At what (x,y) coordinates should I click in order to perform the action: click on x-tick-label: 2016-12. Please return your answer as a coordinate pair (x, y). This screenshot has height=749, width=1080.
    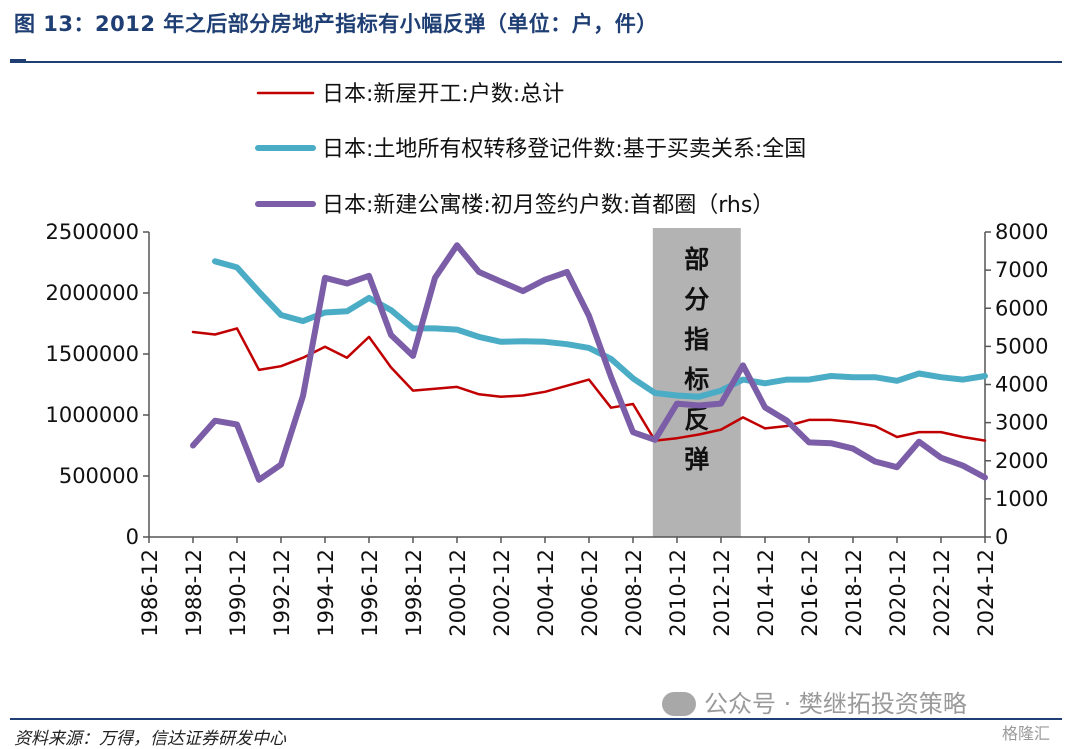
    Looking at the image, I should click on (810, 593).